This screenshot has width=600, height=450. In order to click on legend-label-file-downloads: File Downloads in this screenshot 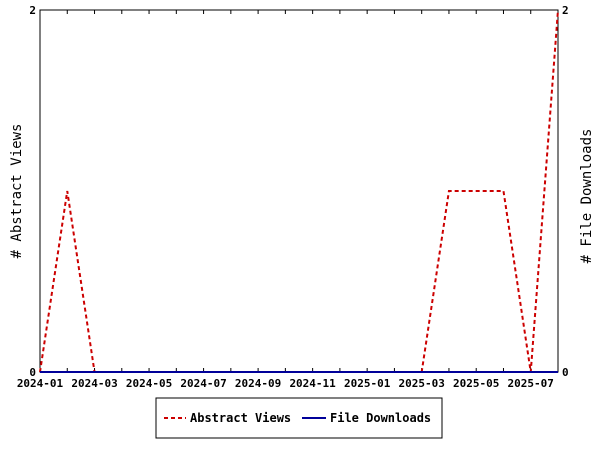, I will do `click(380, 418)`.